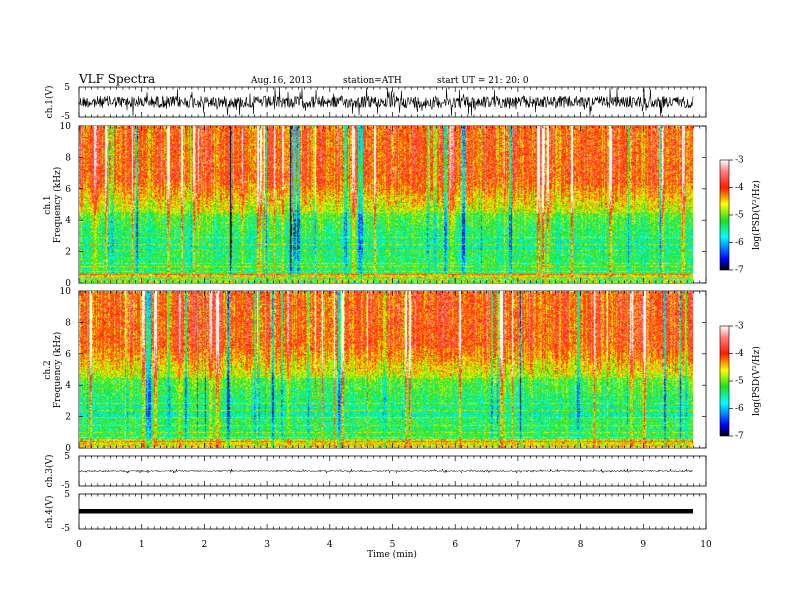  Describe the element at coordinates (205, 545) in the screenshot. I see `time-tick-label: 2` at that location.